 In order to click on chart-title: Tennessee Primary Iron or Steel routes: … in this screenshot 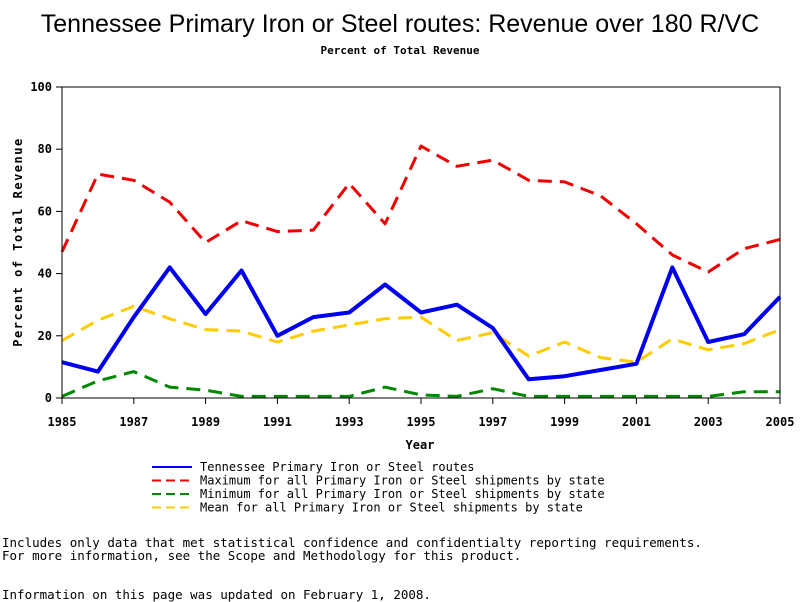, I will do `click(400, 24)`.